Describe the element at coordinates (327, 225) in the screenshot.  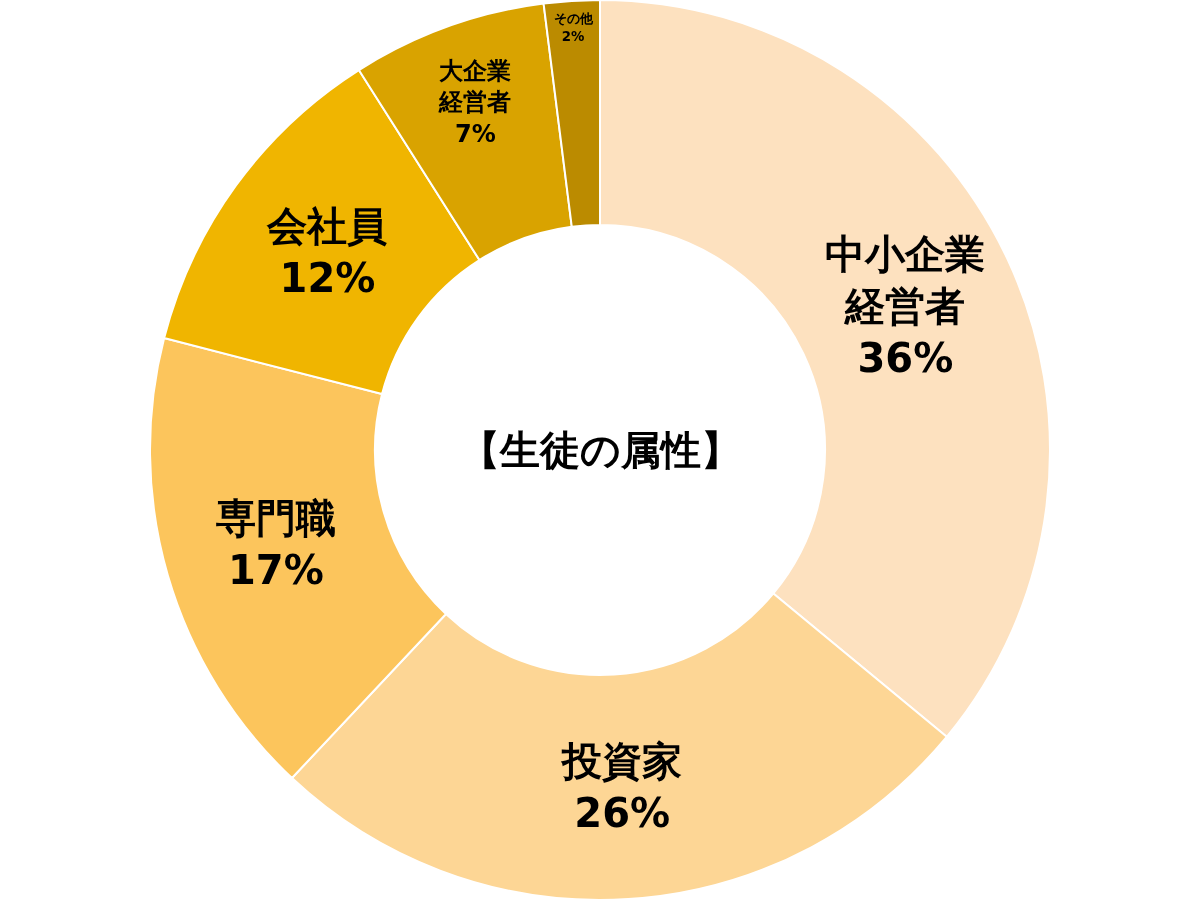
I see `slice-label: 会社員` at that location.